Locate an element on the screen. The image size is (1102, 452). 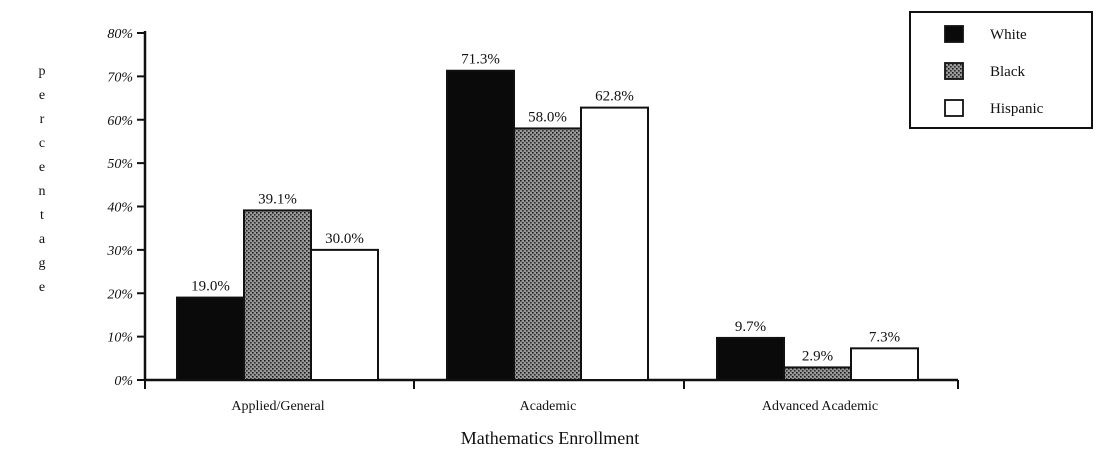
data-label: 71.3% is located at coordinates (480, 60).